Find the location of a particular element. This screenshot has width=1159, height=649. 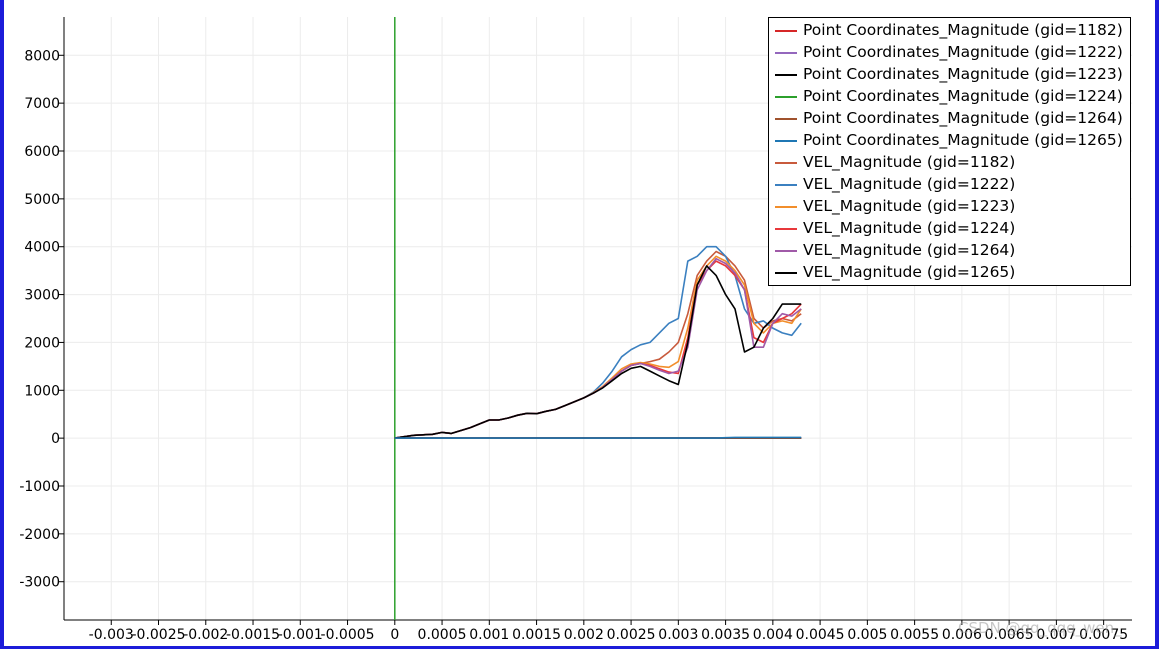

legend-item: VEL_Magnitude (gid=1264) is located at coordinates (951, 251).